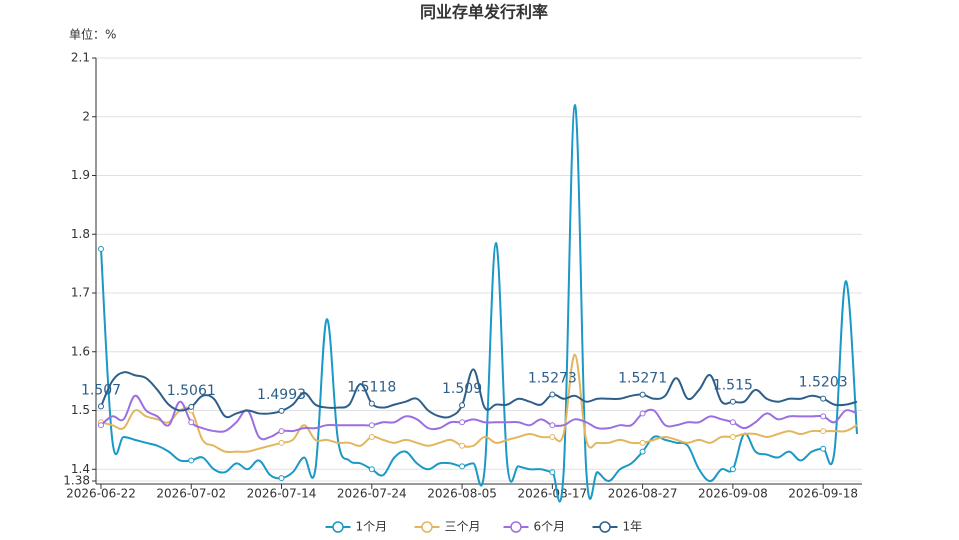 Image resolution: width=959 pixels, height=540 pixels. I want to click on data-label: 1.5273, so click(552, 378).